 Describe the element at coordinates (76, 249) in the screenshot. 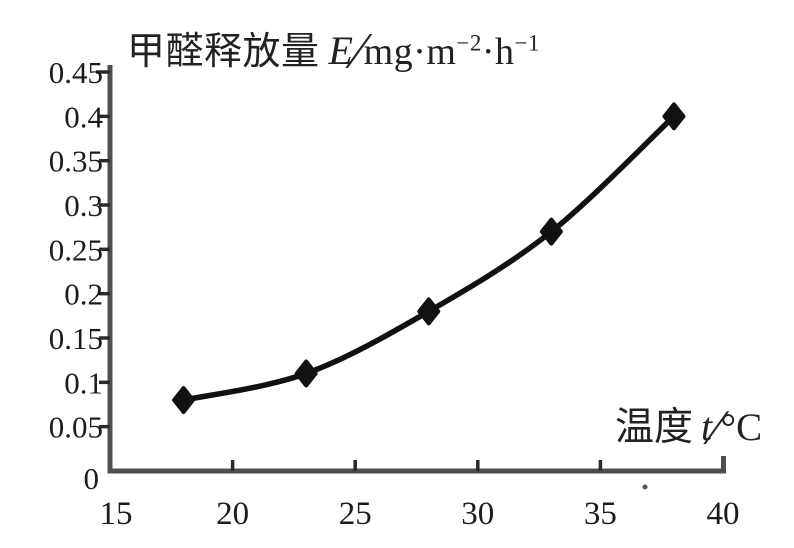

I see `y-tick-label: 0.25` at that location.